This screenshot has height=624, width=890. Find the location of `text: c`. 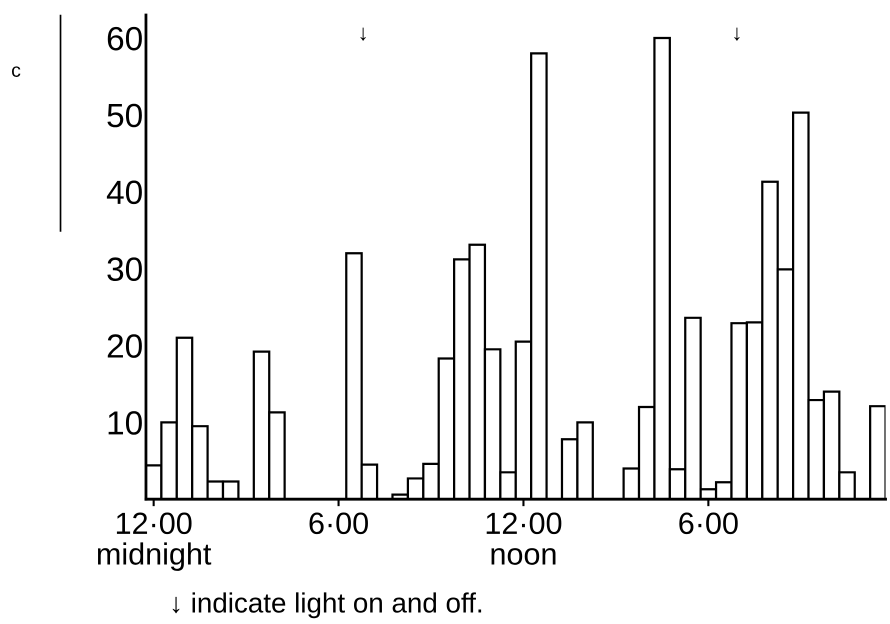

text: c is located at coordinates (16, 71).